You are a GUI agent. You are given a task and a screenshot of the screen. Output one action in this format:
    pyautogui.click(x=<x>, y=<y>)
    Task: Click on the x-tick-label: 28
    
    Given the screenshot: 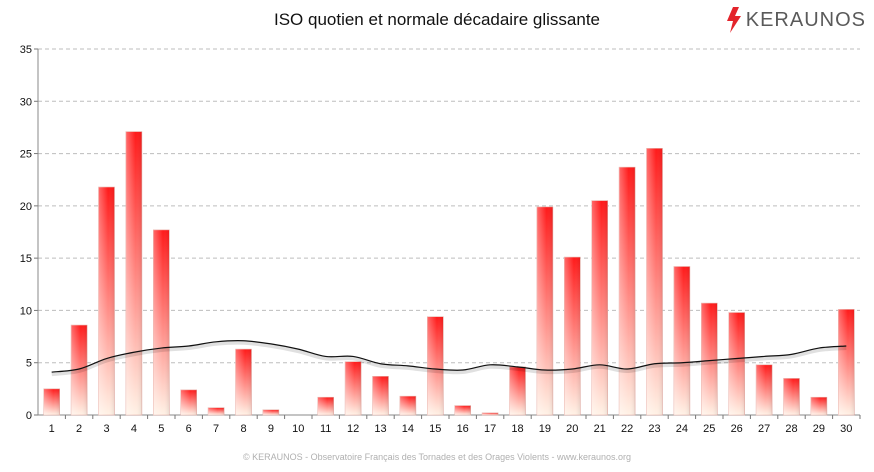 What is the action you would take?
    pyautogui.click(x=791, y=429)
    